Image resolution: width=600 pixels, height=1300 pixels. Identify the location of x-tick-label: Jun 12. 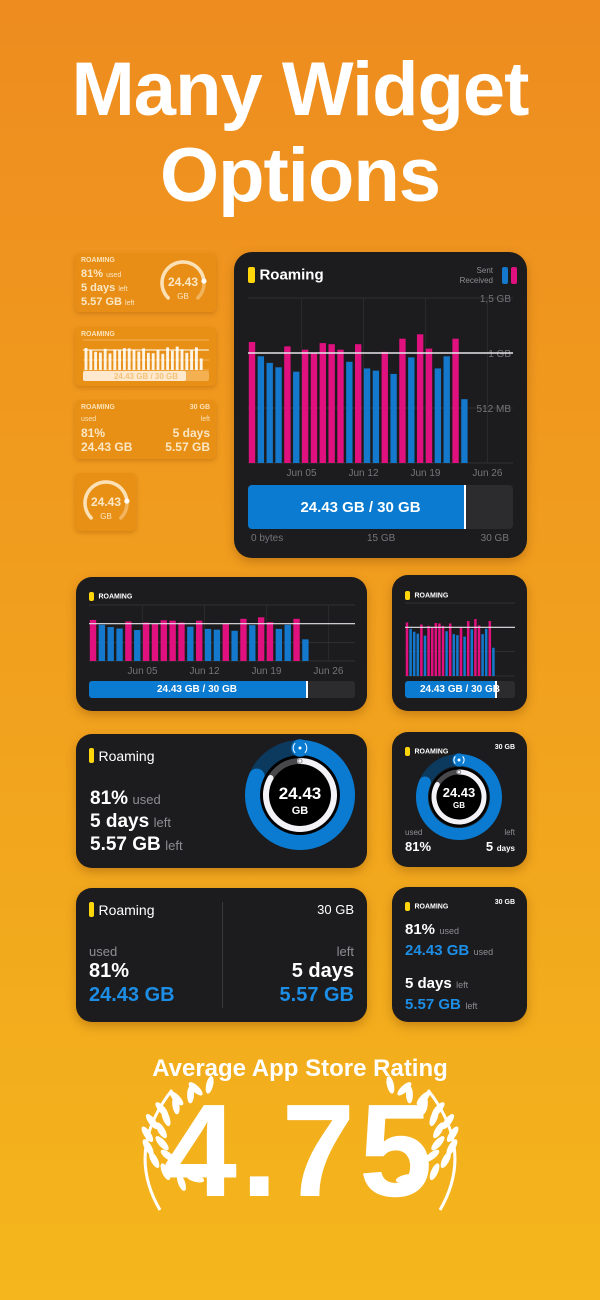
(204, 671).